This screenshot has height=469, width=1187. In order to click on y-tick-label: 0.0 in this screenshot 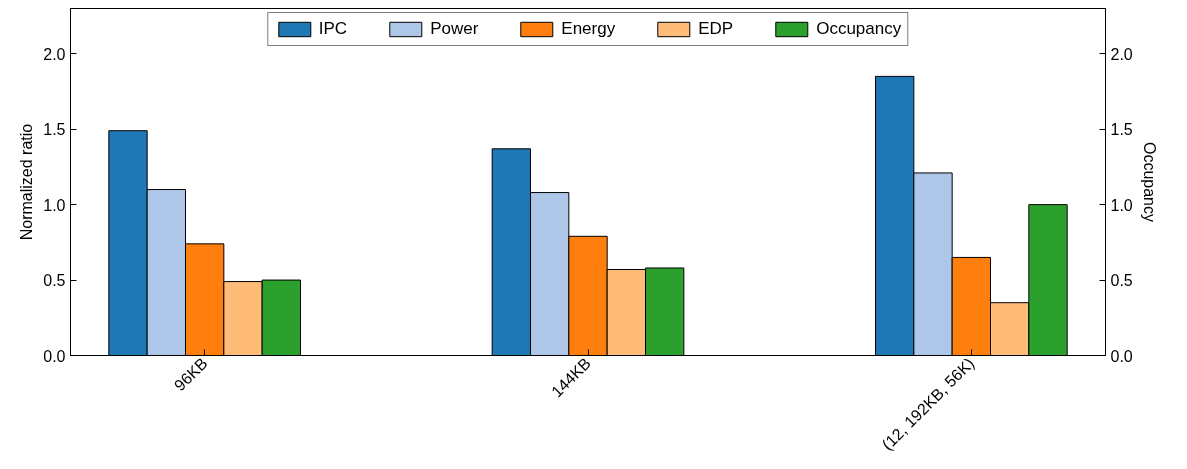, I will do `click(54, 356)`.